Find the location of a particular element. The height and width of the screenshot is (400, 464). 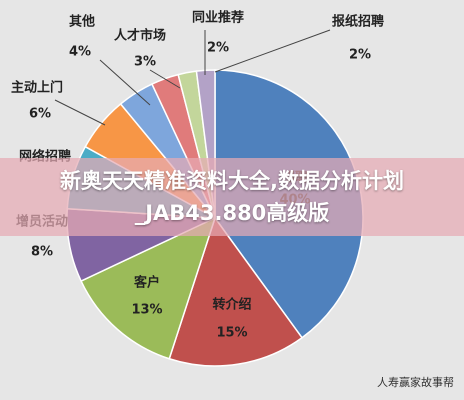

value-label: 8% is located at coordinates (42, 252).